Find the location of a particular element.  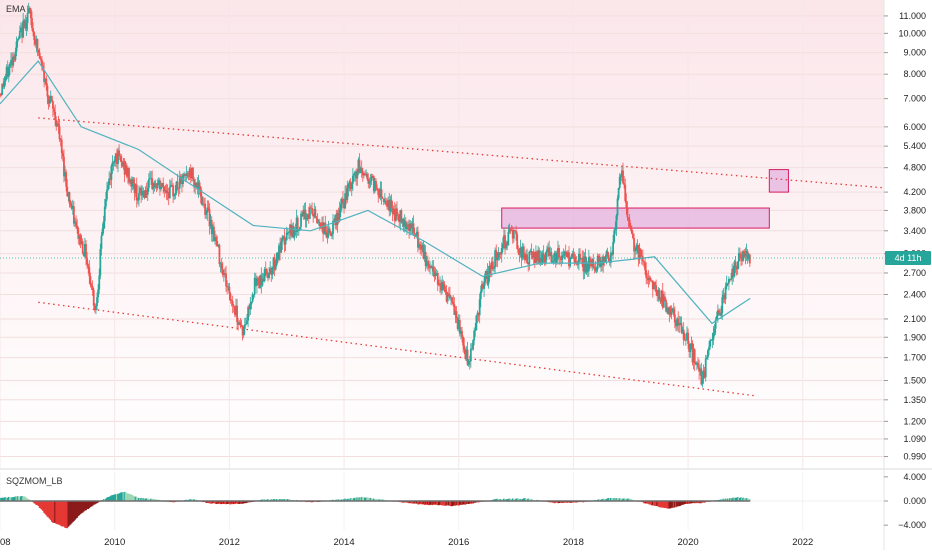

sqzmom-indicator-label: SQZMOM_LB is located at coordinates (34, 481).